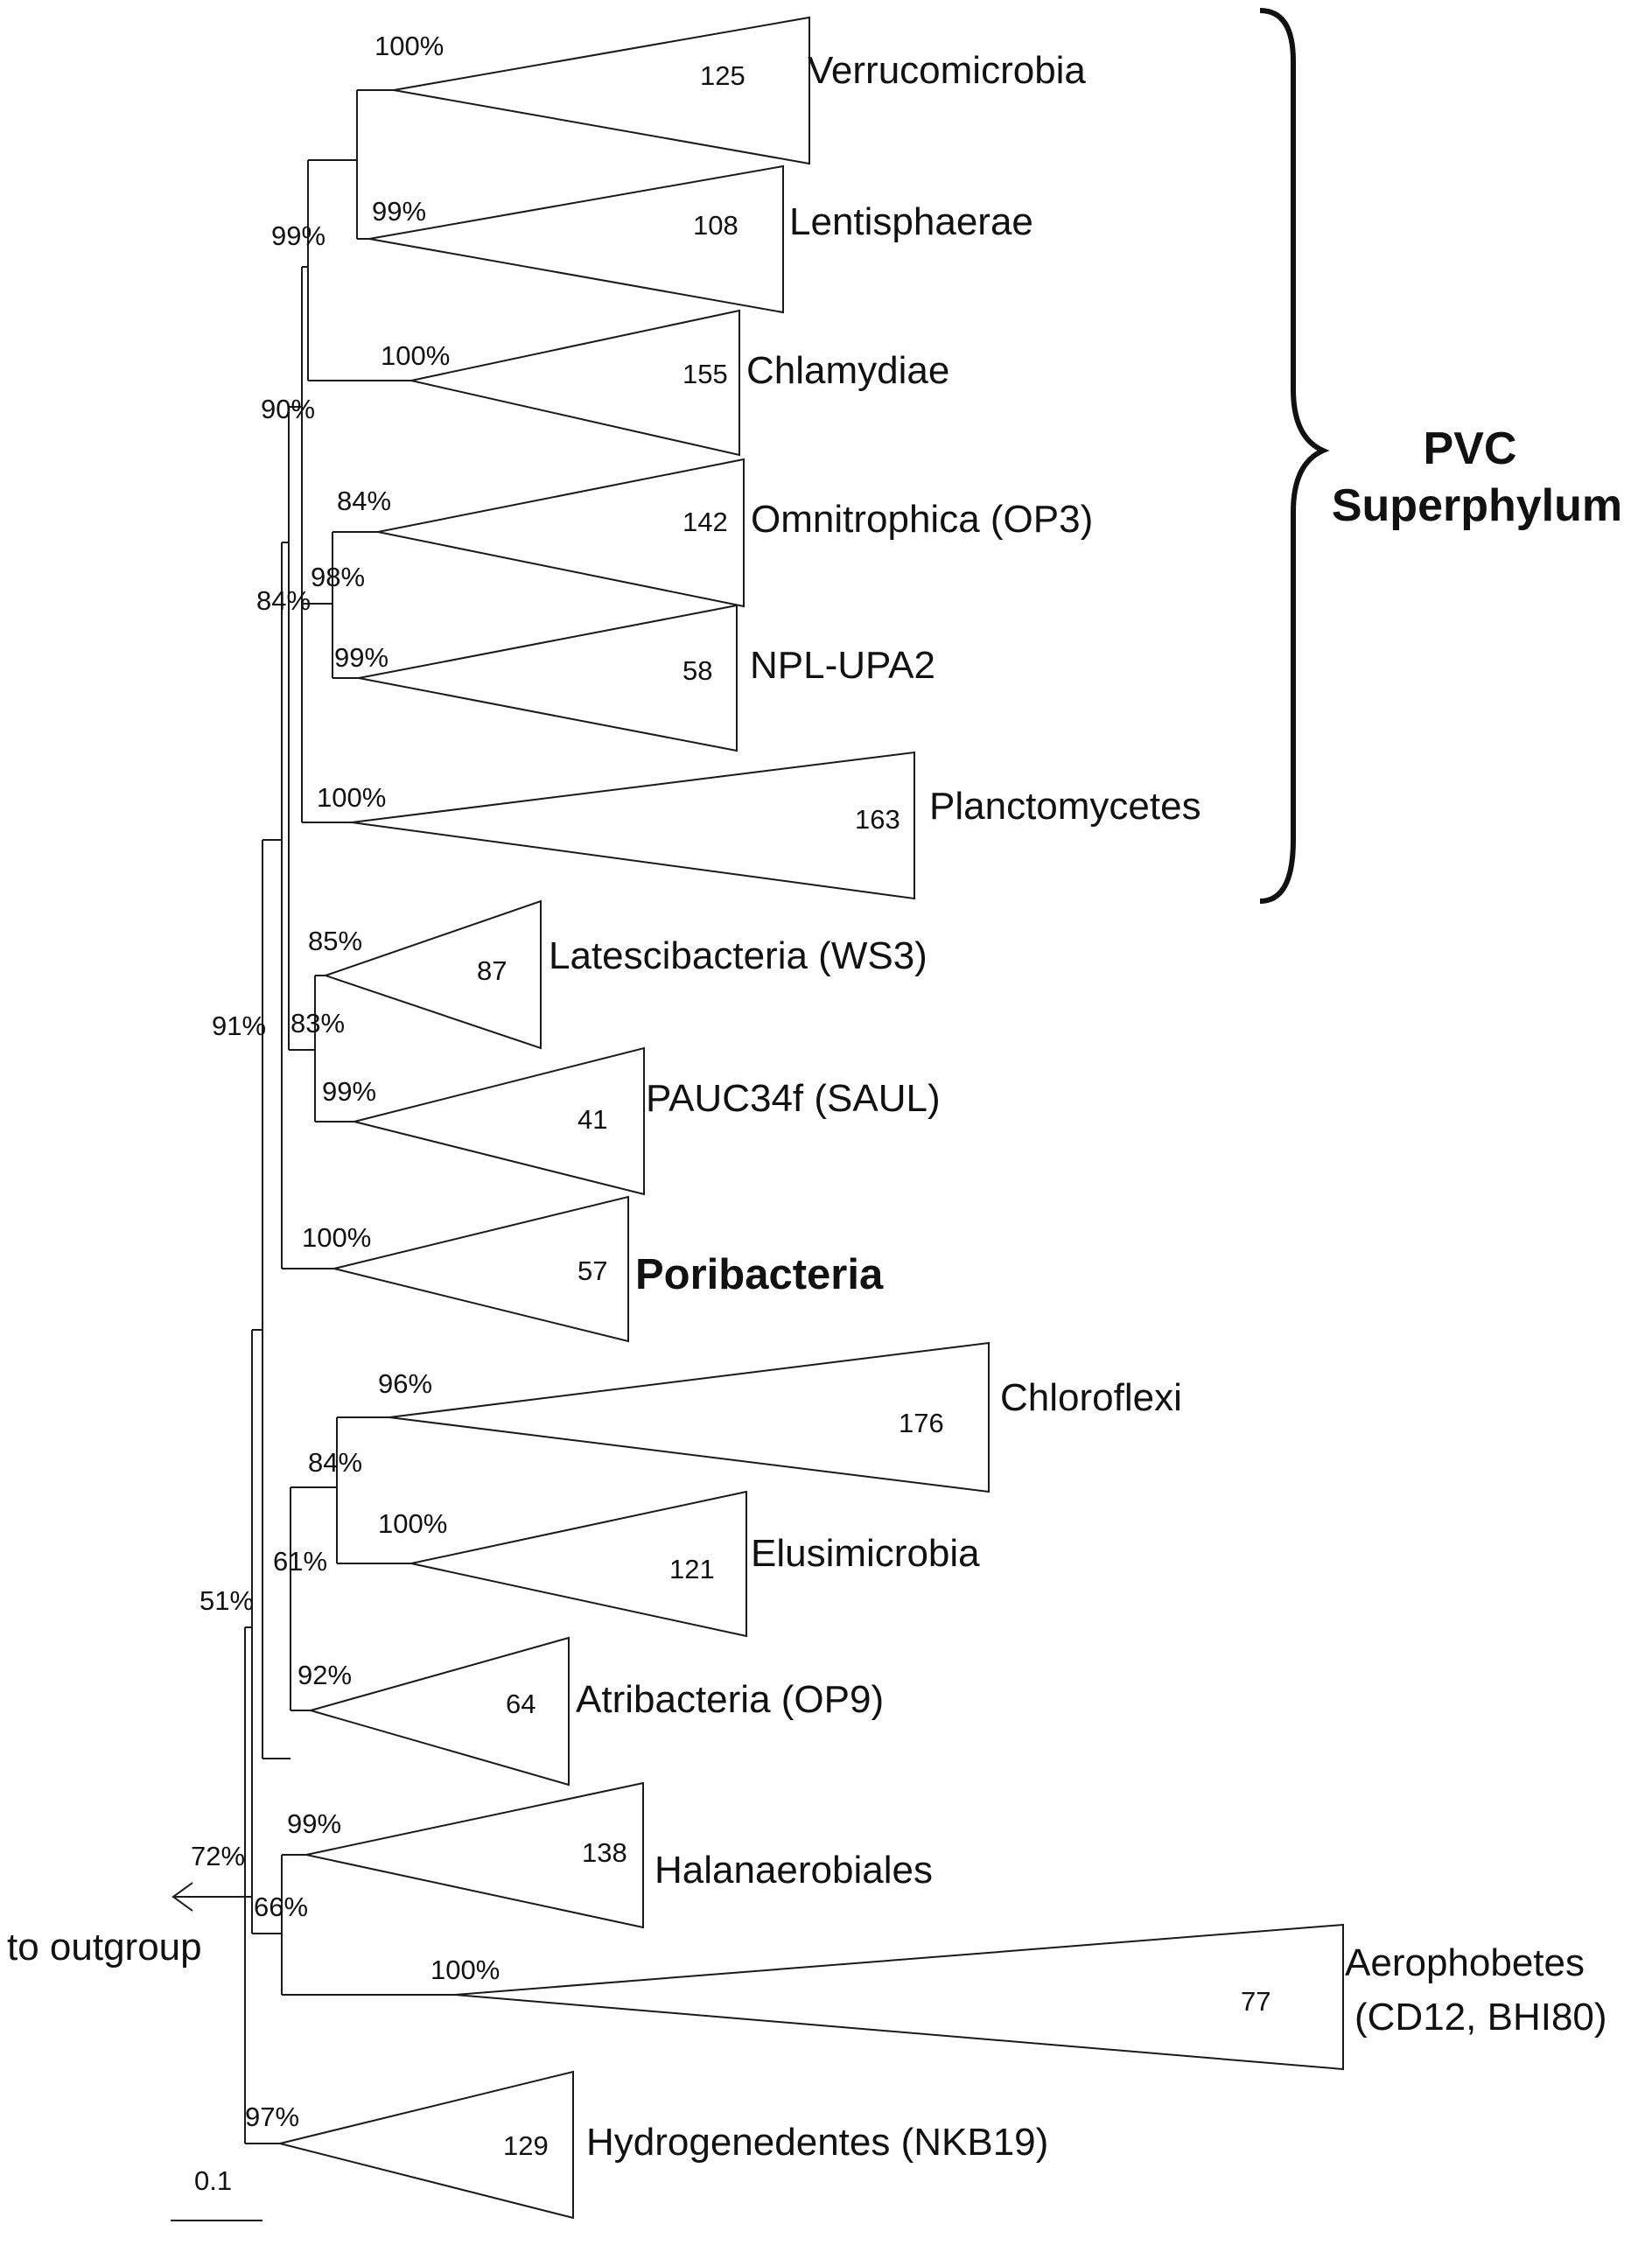 Image resolution: width=1652 pixels, height=2245 pixels. What do you see at coordinates (847, 370) in the screenshot?
I see `name-chlamydiae: Chlamydiae` at bounding box center [847, 370].